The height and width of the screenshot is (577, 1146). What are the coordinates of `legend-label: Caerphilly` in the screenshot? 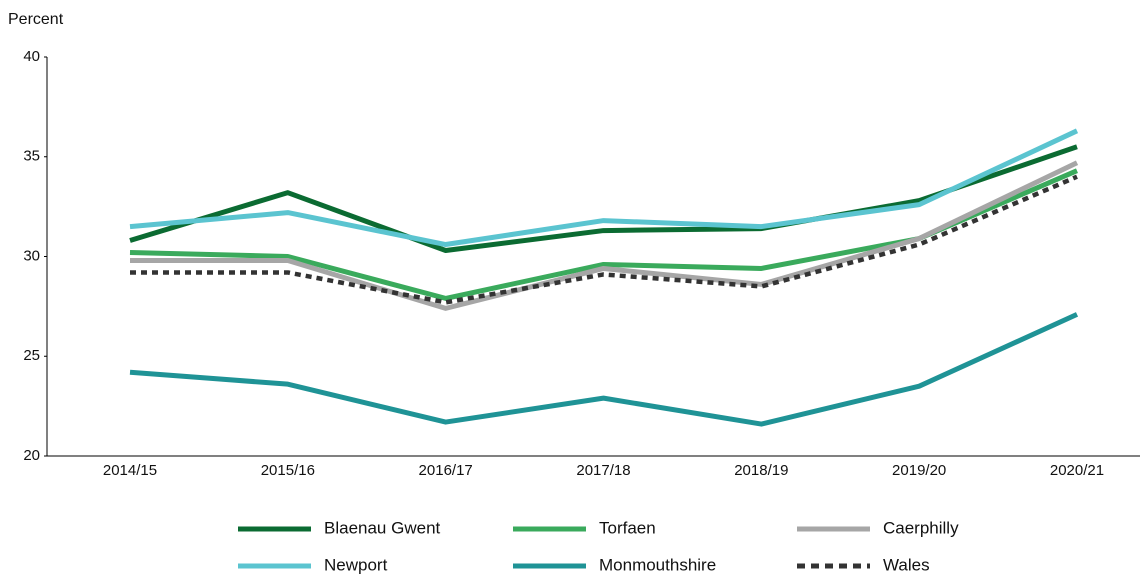 It's located at (921, 527).